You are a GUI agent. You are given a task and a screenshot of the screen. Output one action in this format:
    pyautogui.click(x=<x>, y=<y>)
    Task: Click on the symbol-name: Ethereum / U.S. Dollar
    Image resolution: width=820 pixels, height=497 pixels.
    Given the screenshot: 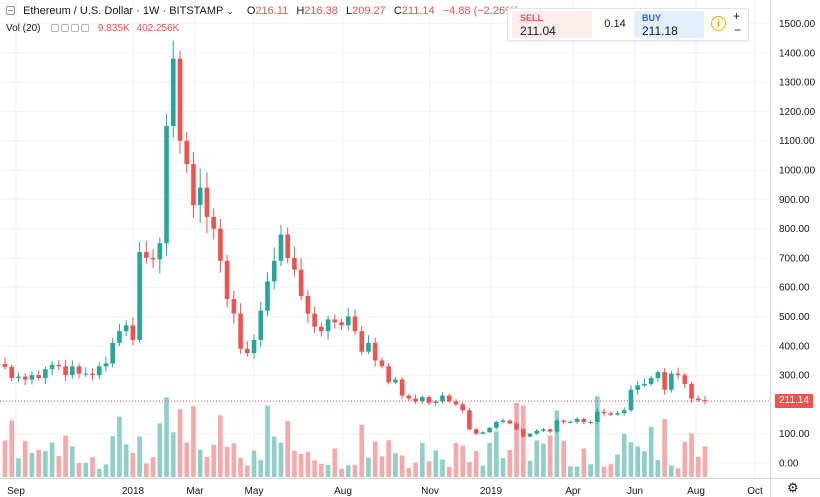 What is the action you would take?
    pyautogui.click(x=78, y=11)
    